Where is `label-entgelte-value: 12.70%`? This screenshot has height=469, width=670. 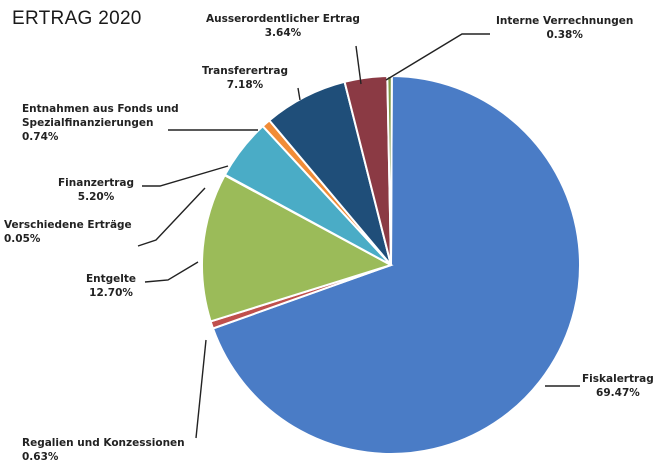
label-entgelte-value: 12.70% is located at coordinates (111, 293).